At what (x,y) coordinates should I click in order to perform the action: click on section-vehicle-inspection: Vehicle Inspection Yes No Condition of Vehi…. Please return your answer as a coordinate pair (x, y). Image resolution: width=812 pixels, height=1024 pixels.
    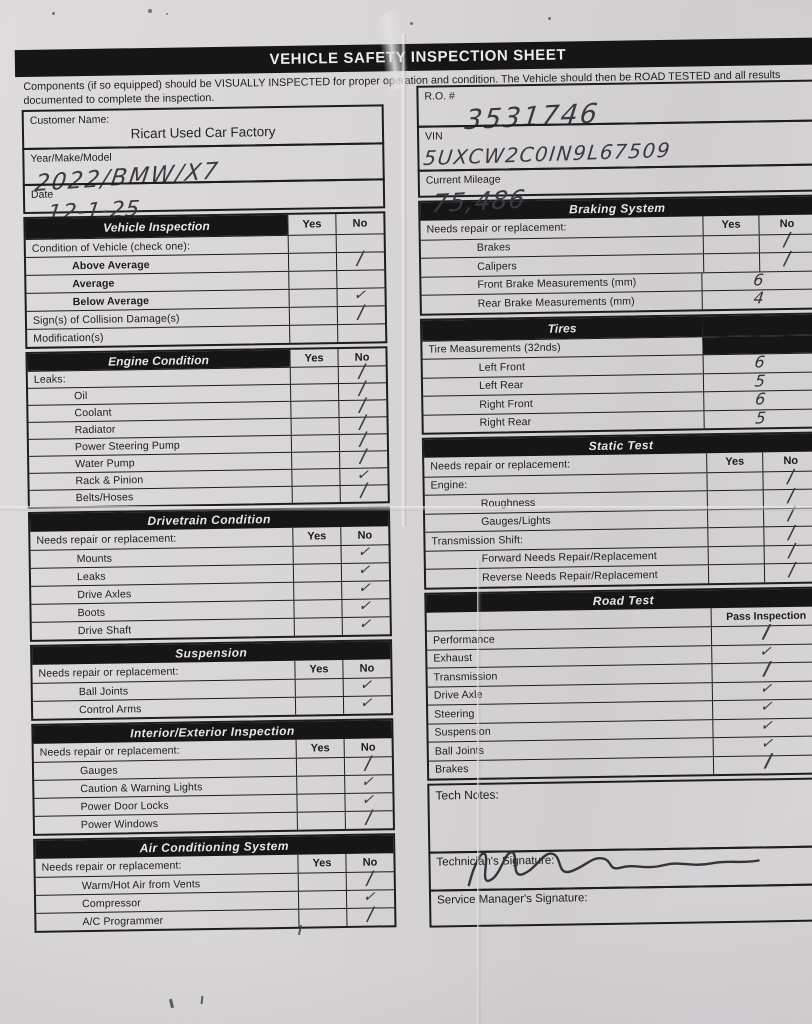
    Looking at the image, I should click on (205, 280).